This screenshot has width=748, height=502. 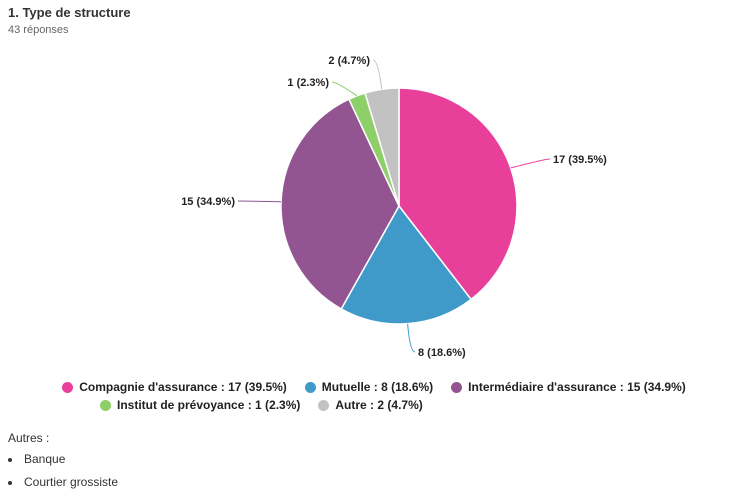 I want to click on list-item-text: Courtier grossiste, so click(x=71, y=482).